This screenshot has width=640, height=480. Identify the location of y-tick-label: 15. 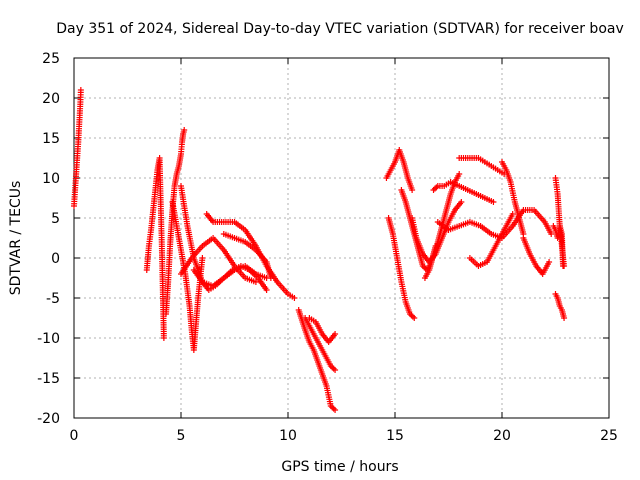
(51, 139).